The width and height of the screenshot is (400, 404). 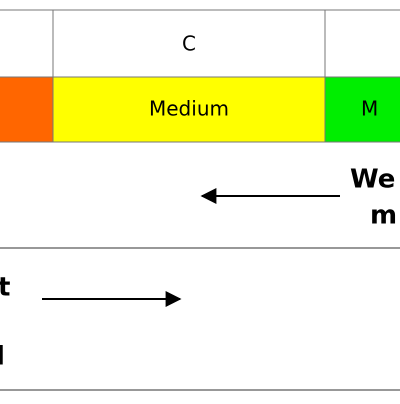 I want to click on header-label: C, so click(x=189, y=44).